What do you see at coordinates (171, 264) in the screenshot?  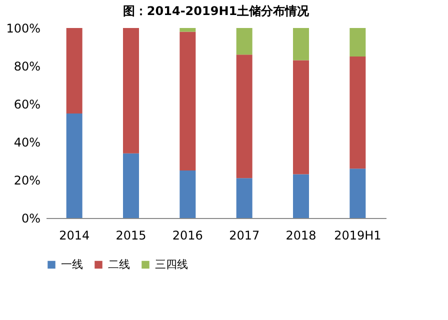 I see `legend-label: 三四线` at bounding box center [171, 264].